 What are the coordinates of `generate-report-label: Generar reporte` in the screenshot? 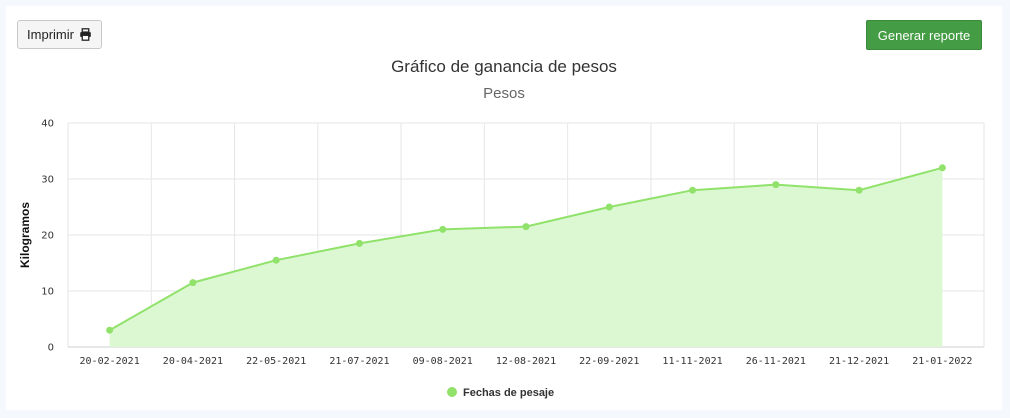 It's located at (924, 35).